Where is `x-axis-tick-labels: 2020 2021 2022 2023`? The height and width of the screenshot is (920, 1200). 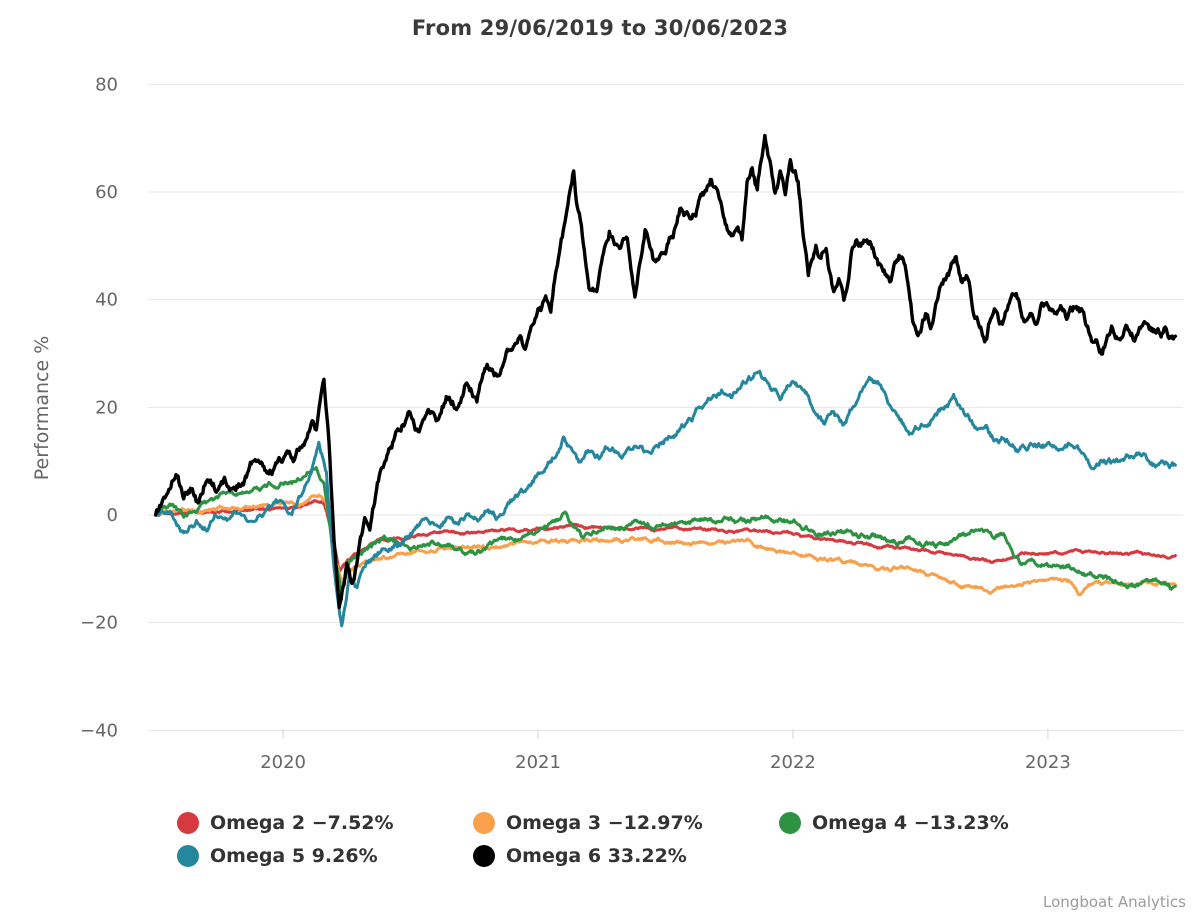 x-axis-tick-labels: 2020 2021 2022 2023 is located at coordinates (665, 762).